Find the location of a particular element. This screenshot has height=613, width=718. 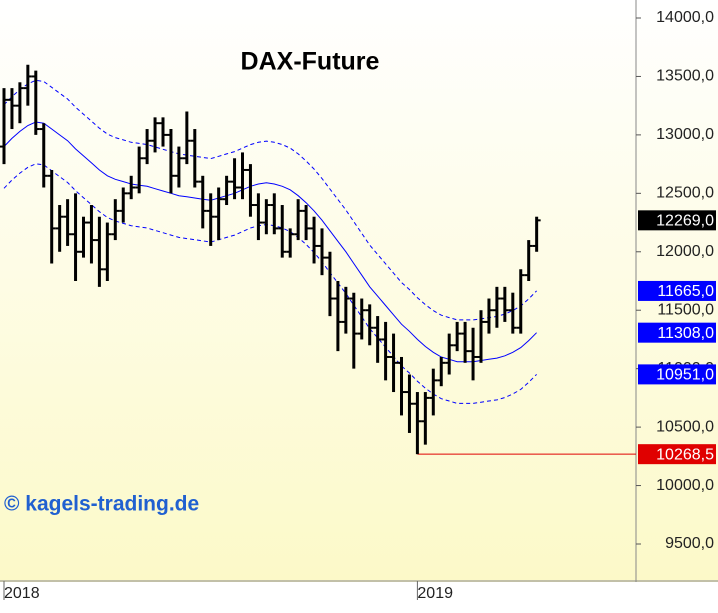

y-tick-label: 11500,0 is located at coordinates (685, 309).